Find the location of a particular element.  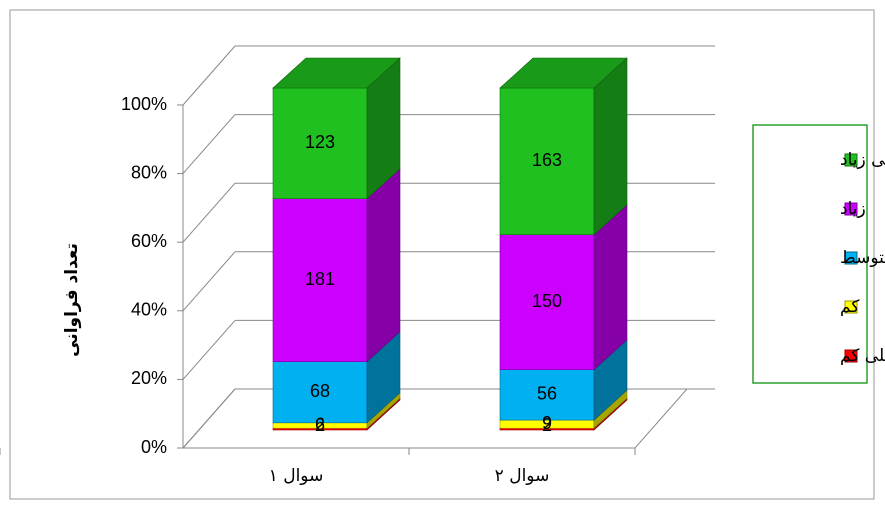

data-label: 150 is located at coordinates (547, 301).